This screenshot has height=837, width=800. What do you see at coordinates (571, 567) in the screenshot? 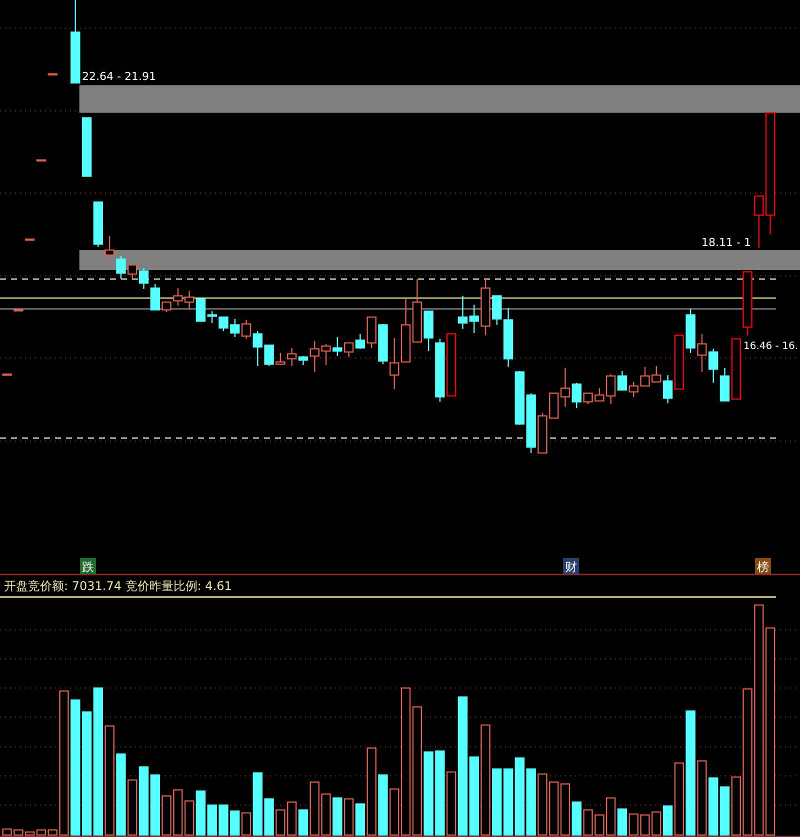
I see `text: 财` at bounding box center [571, 567].